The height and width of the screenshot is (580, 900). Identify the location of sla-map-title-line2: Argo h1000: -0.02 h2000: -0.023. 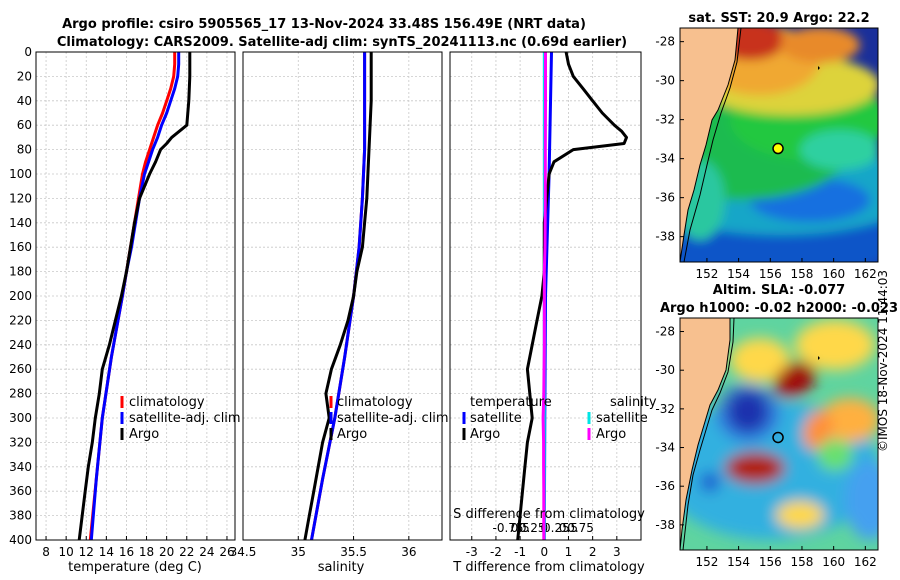
(779, 308).